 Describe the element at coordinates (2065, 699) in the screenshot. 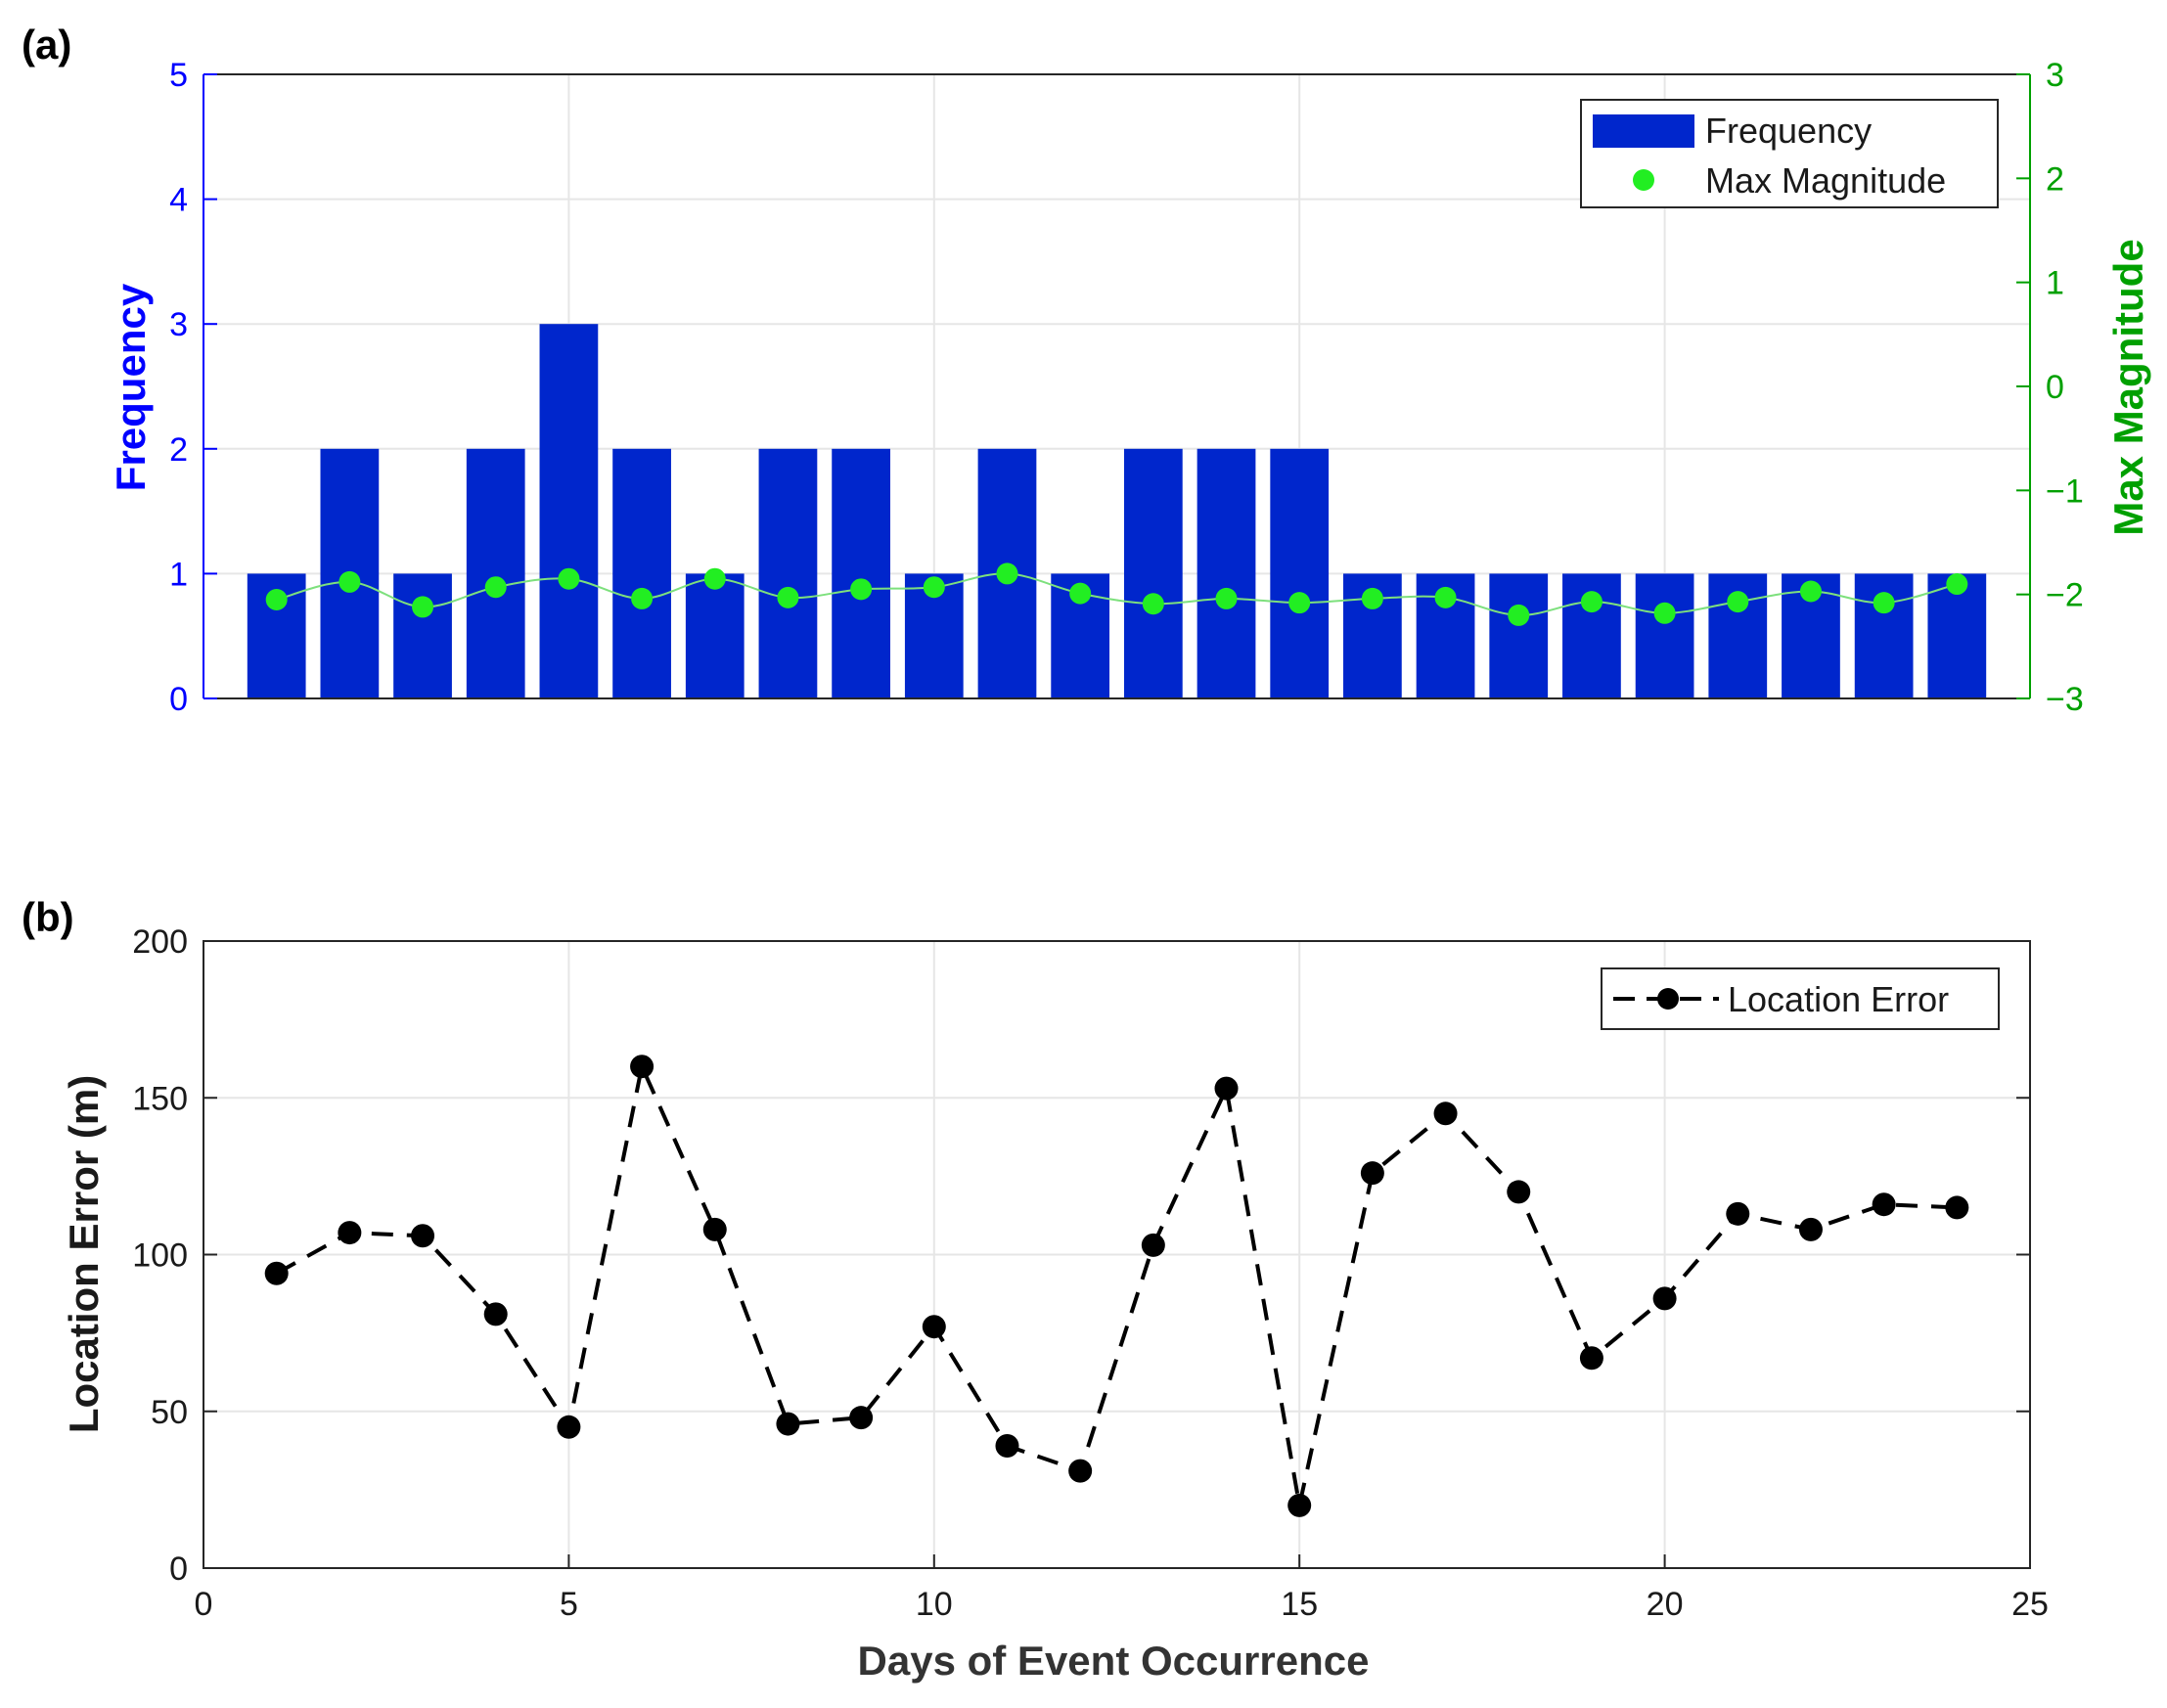

I see `panel-a-right-tick-label: −3` at that location.